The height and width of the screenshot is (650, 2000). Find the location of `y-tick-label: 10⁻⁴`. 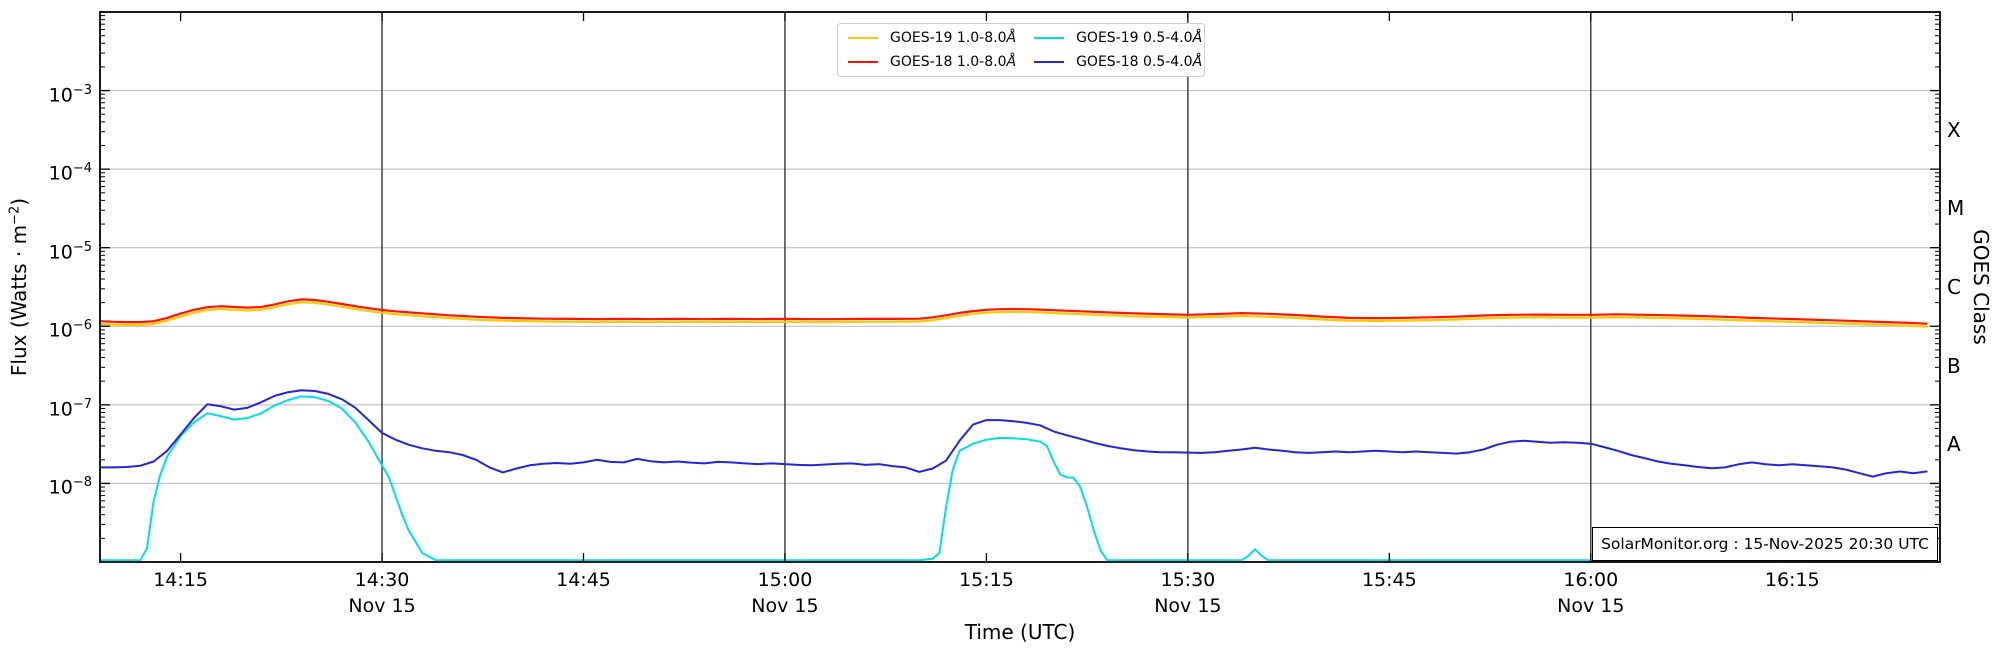

y-tick-label: 10⁻⁴ is located at coordinates (70, 173).